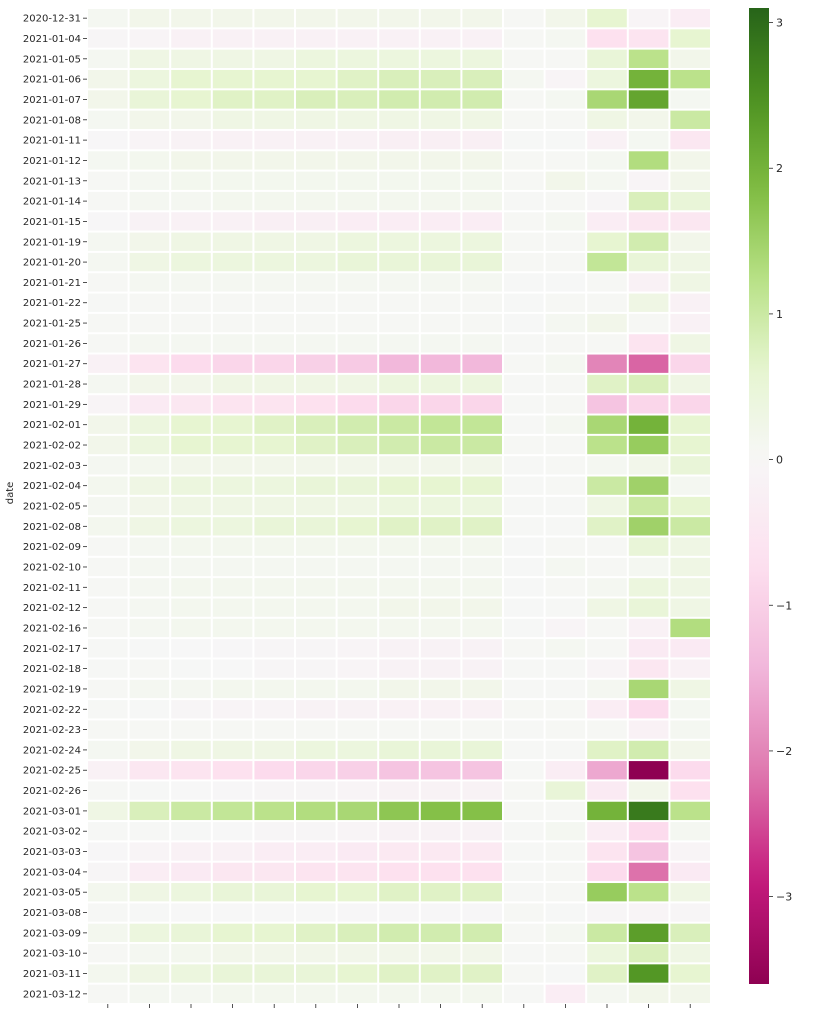  I want to click on y-tick-label: 2021-02-23, so click(52, 730).